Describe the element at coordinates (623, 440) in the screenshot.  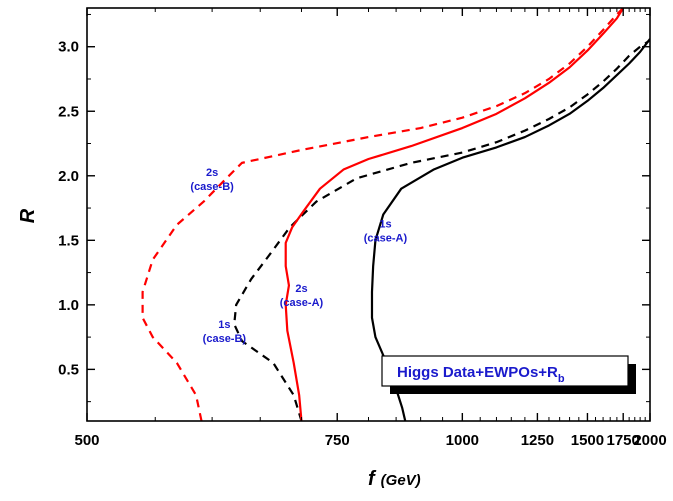
I see `x-tick-label: 1750` at that location.